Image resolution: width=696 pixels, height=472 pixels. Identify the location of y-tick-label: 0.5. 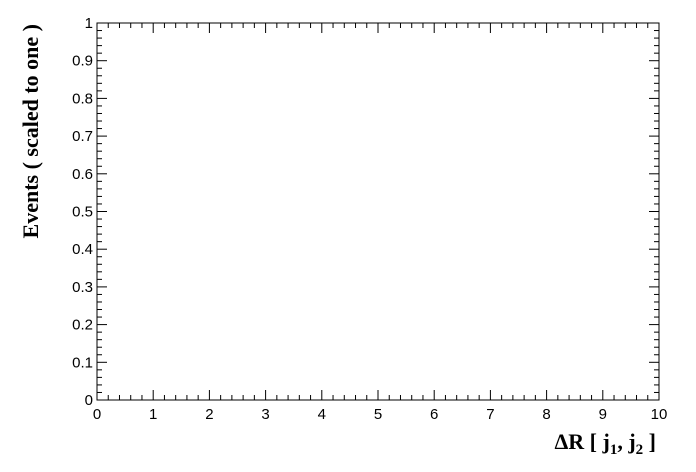
(82, 212).